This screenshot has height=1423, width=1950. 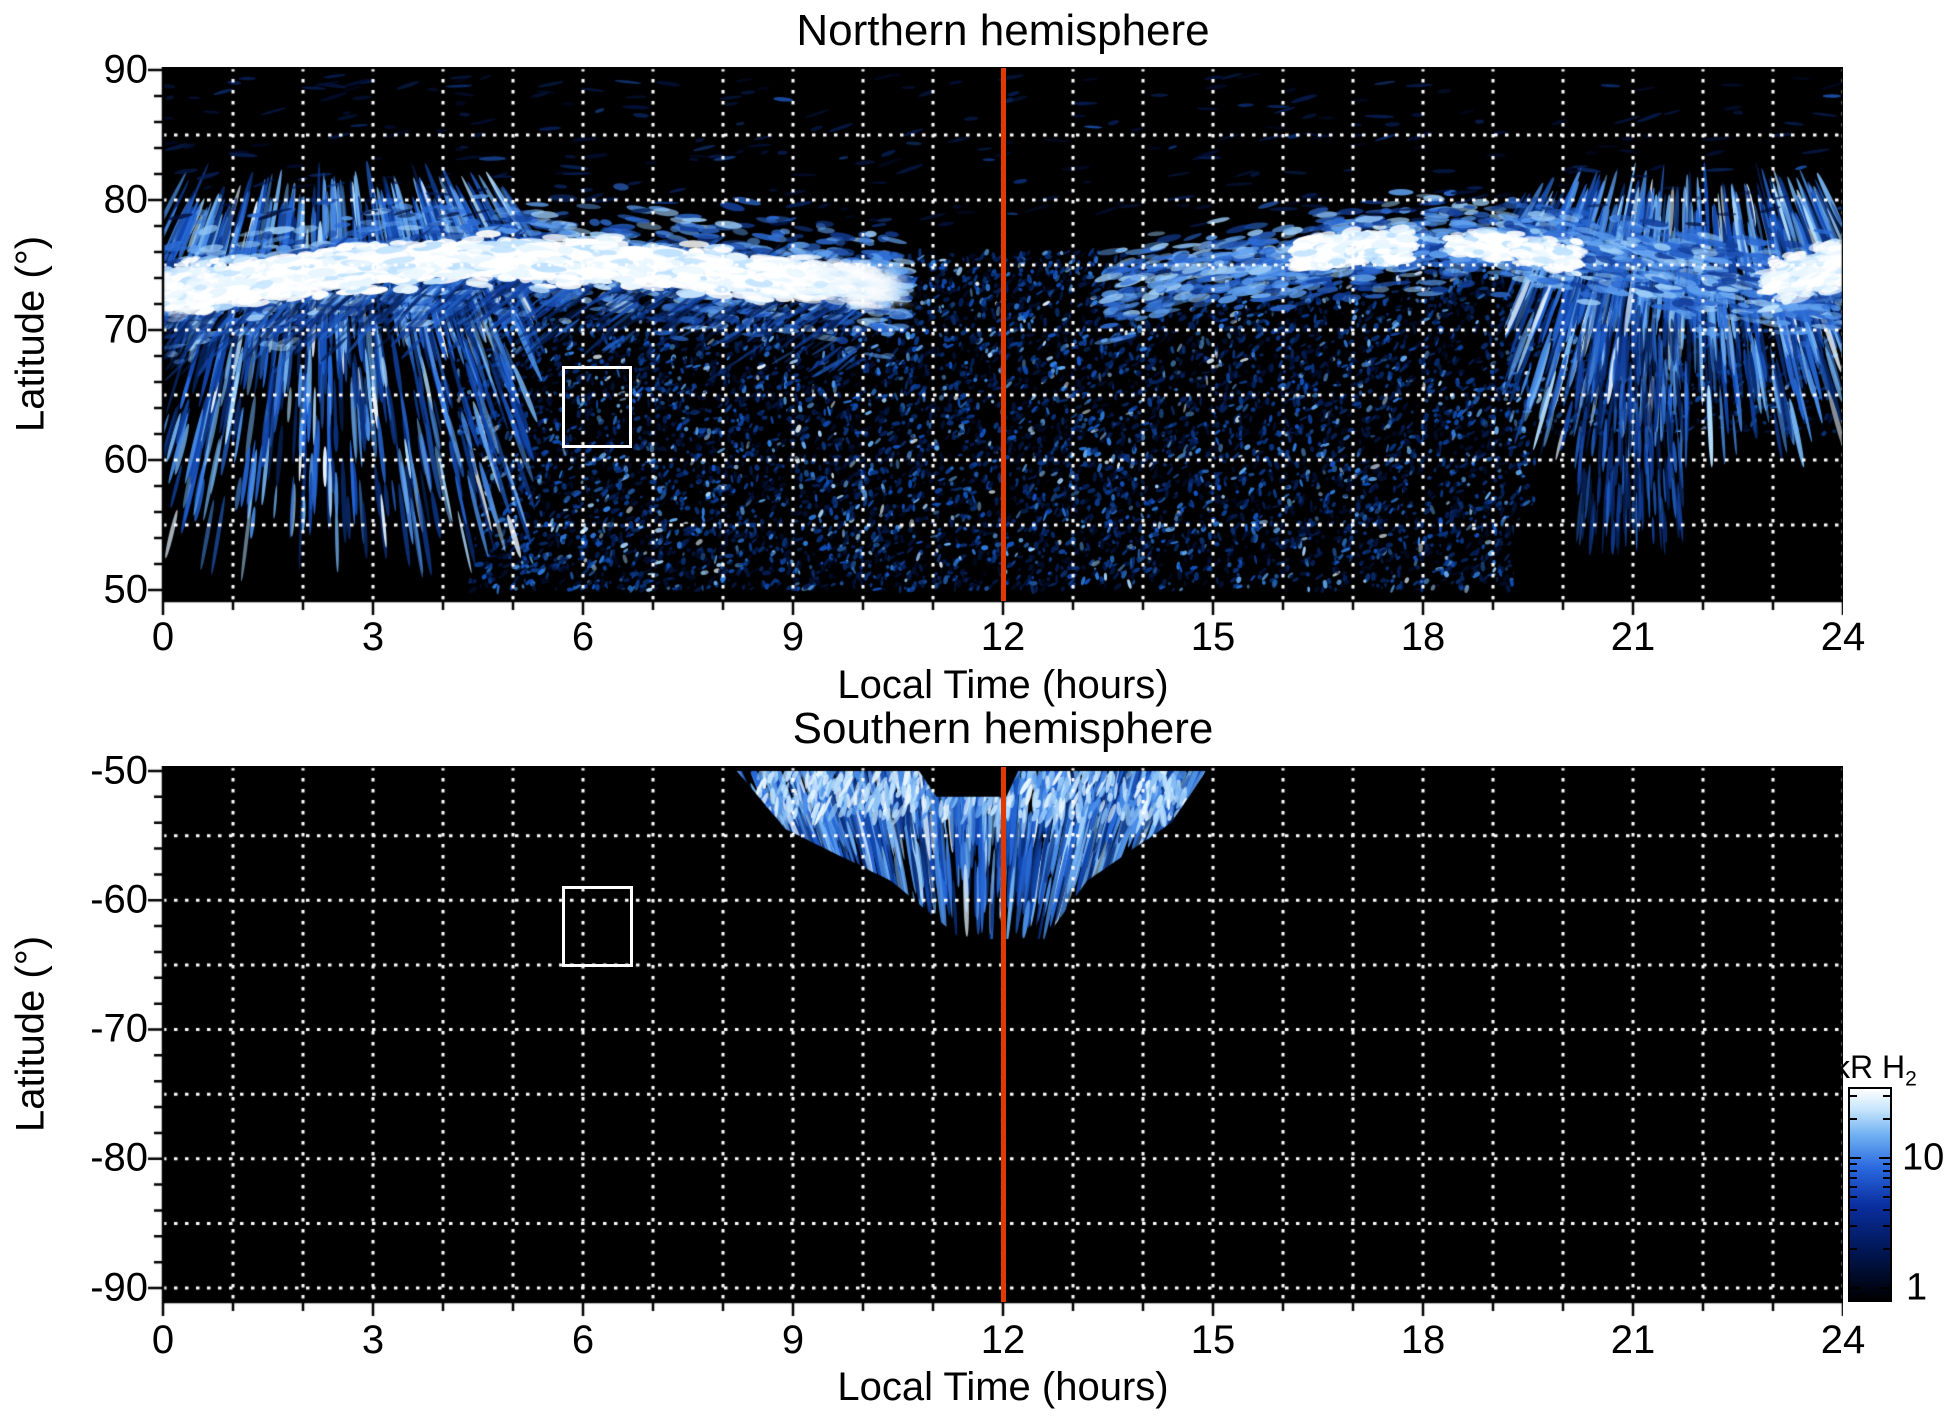 What do you see at coordinates (119, 1287) in the screenshot?
I see `y-tick-label: -90` at bounding box center [119, 1287].